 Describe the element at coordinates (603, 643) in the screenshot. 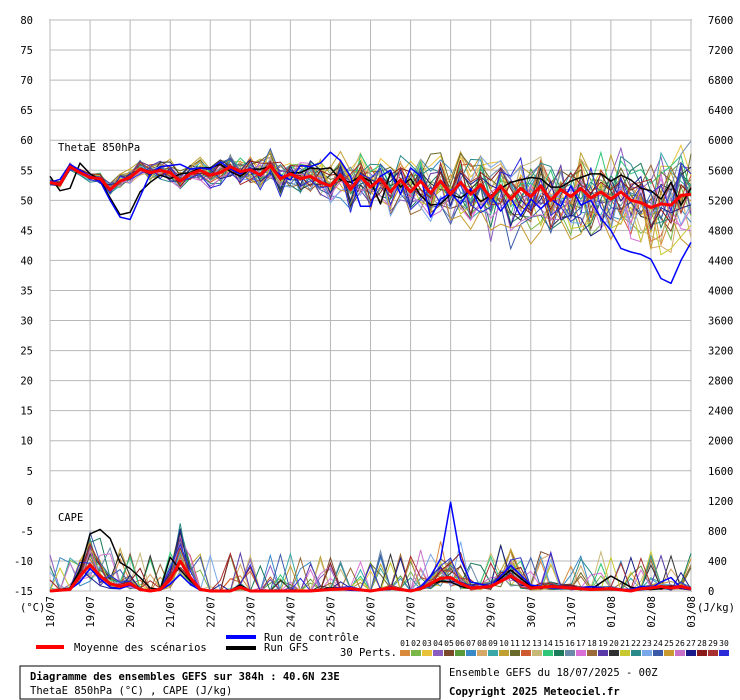

I see `pert-legend-id: 19` at that location.